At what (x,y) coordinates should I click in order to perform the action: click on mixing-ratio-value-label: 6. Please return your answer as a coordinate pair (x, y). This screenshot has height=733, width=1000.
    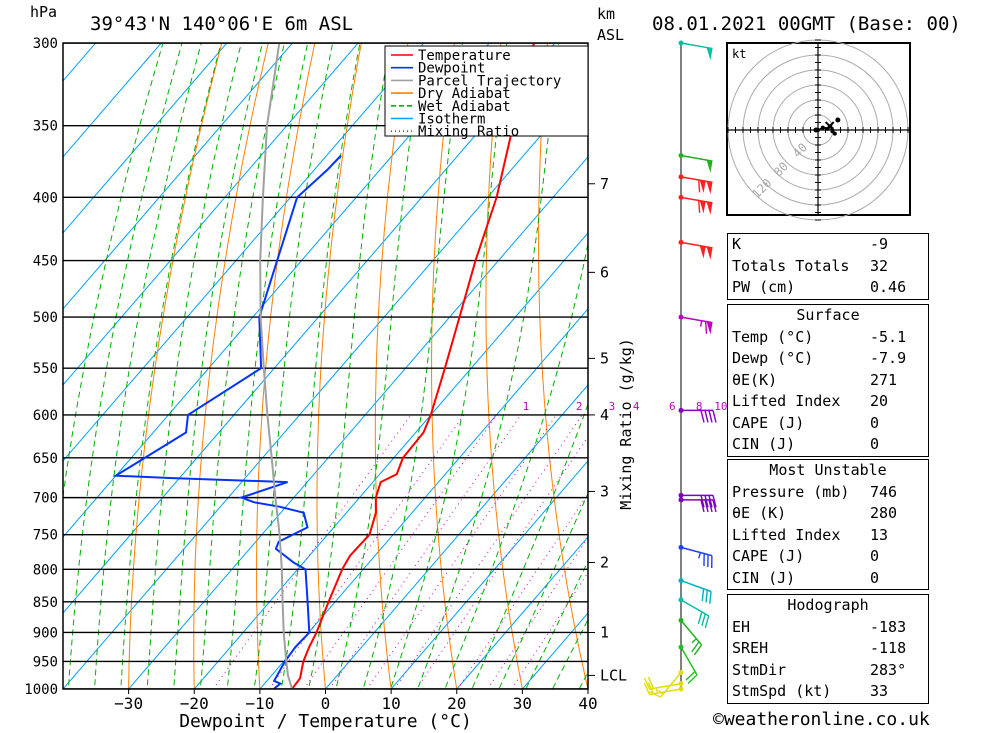
    Looking at the image, I should click on (672, 406).